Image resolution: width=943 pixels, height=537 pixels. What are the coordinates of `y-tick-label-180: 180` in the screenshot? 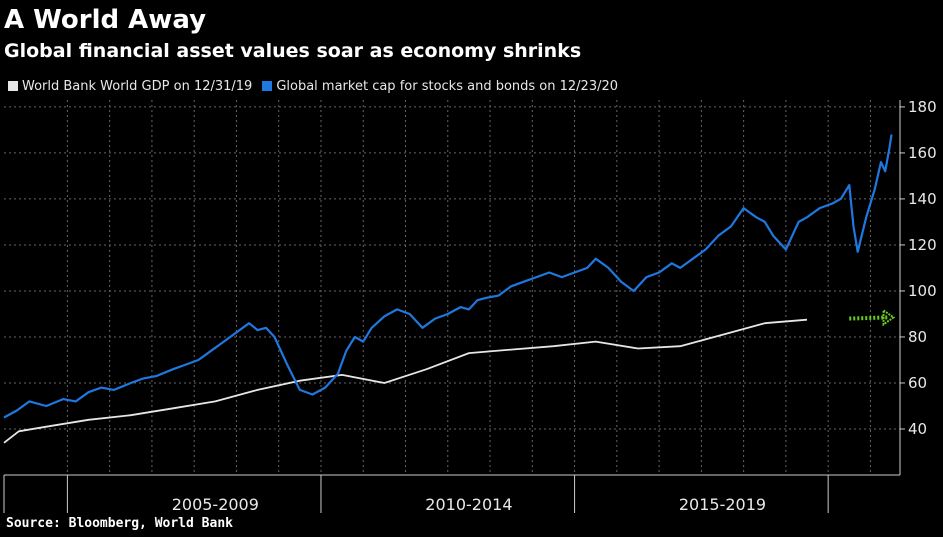 It's located at (922, 107).